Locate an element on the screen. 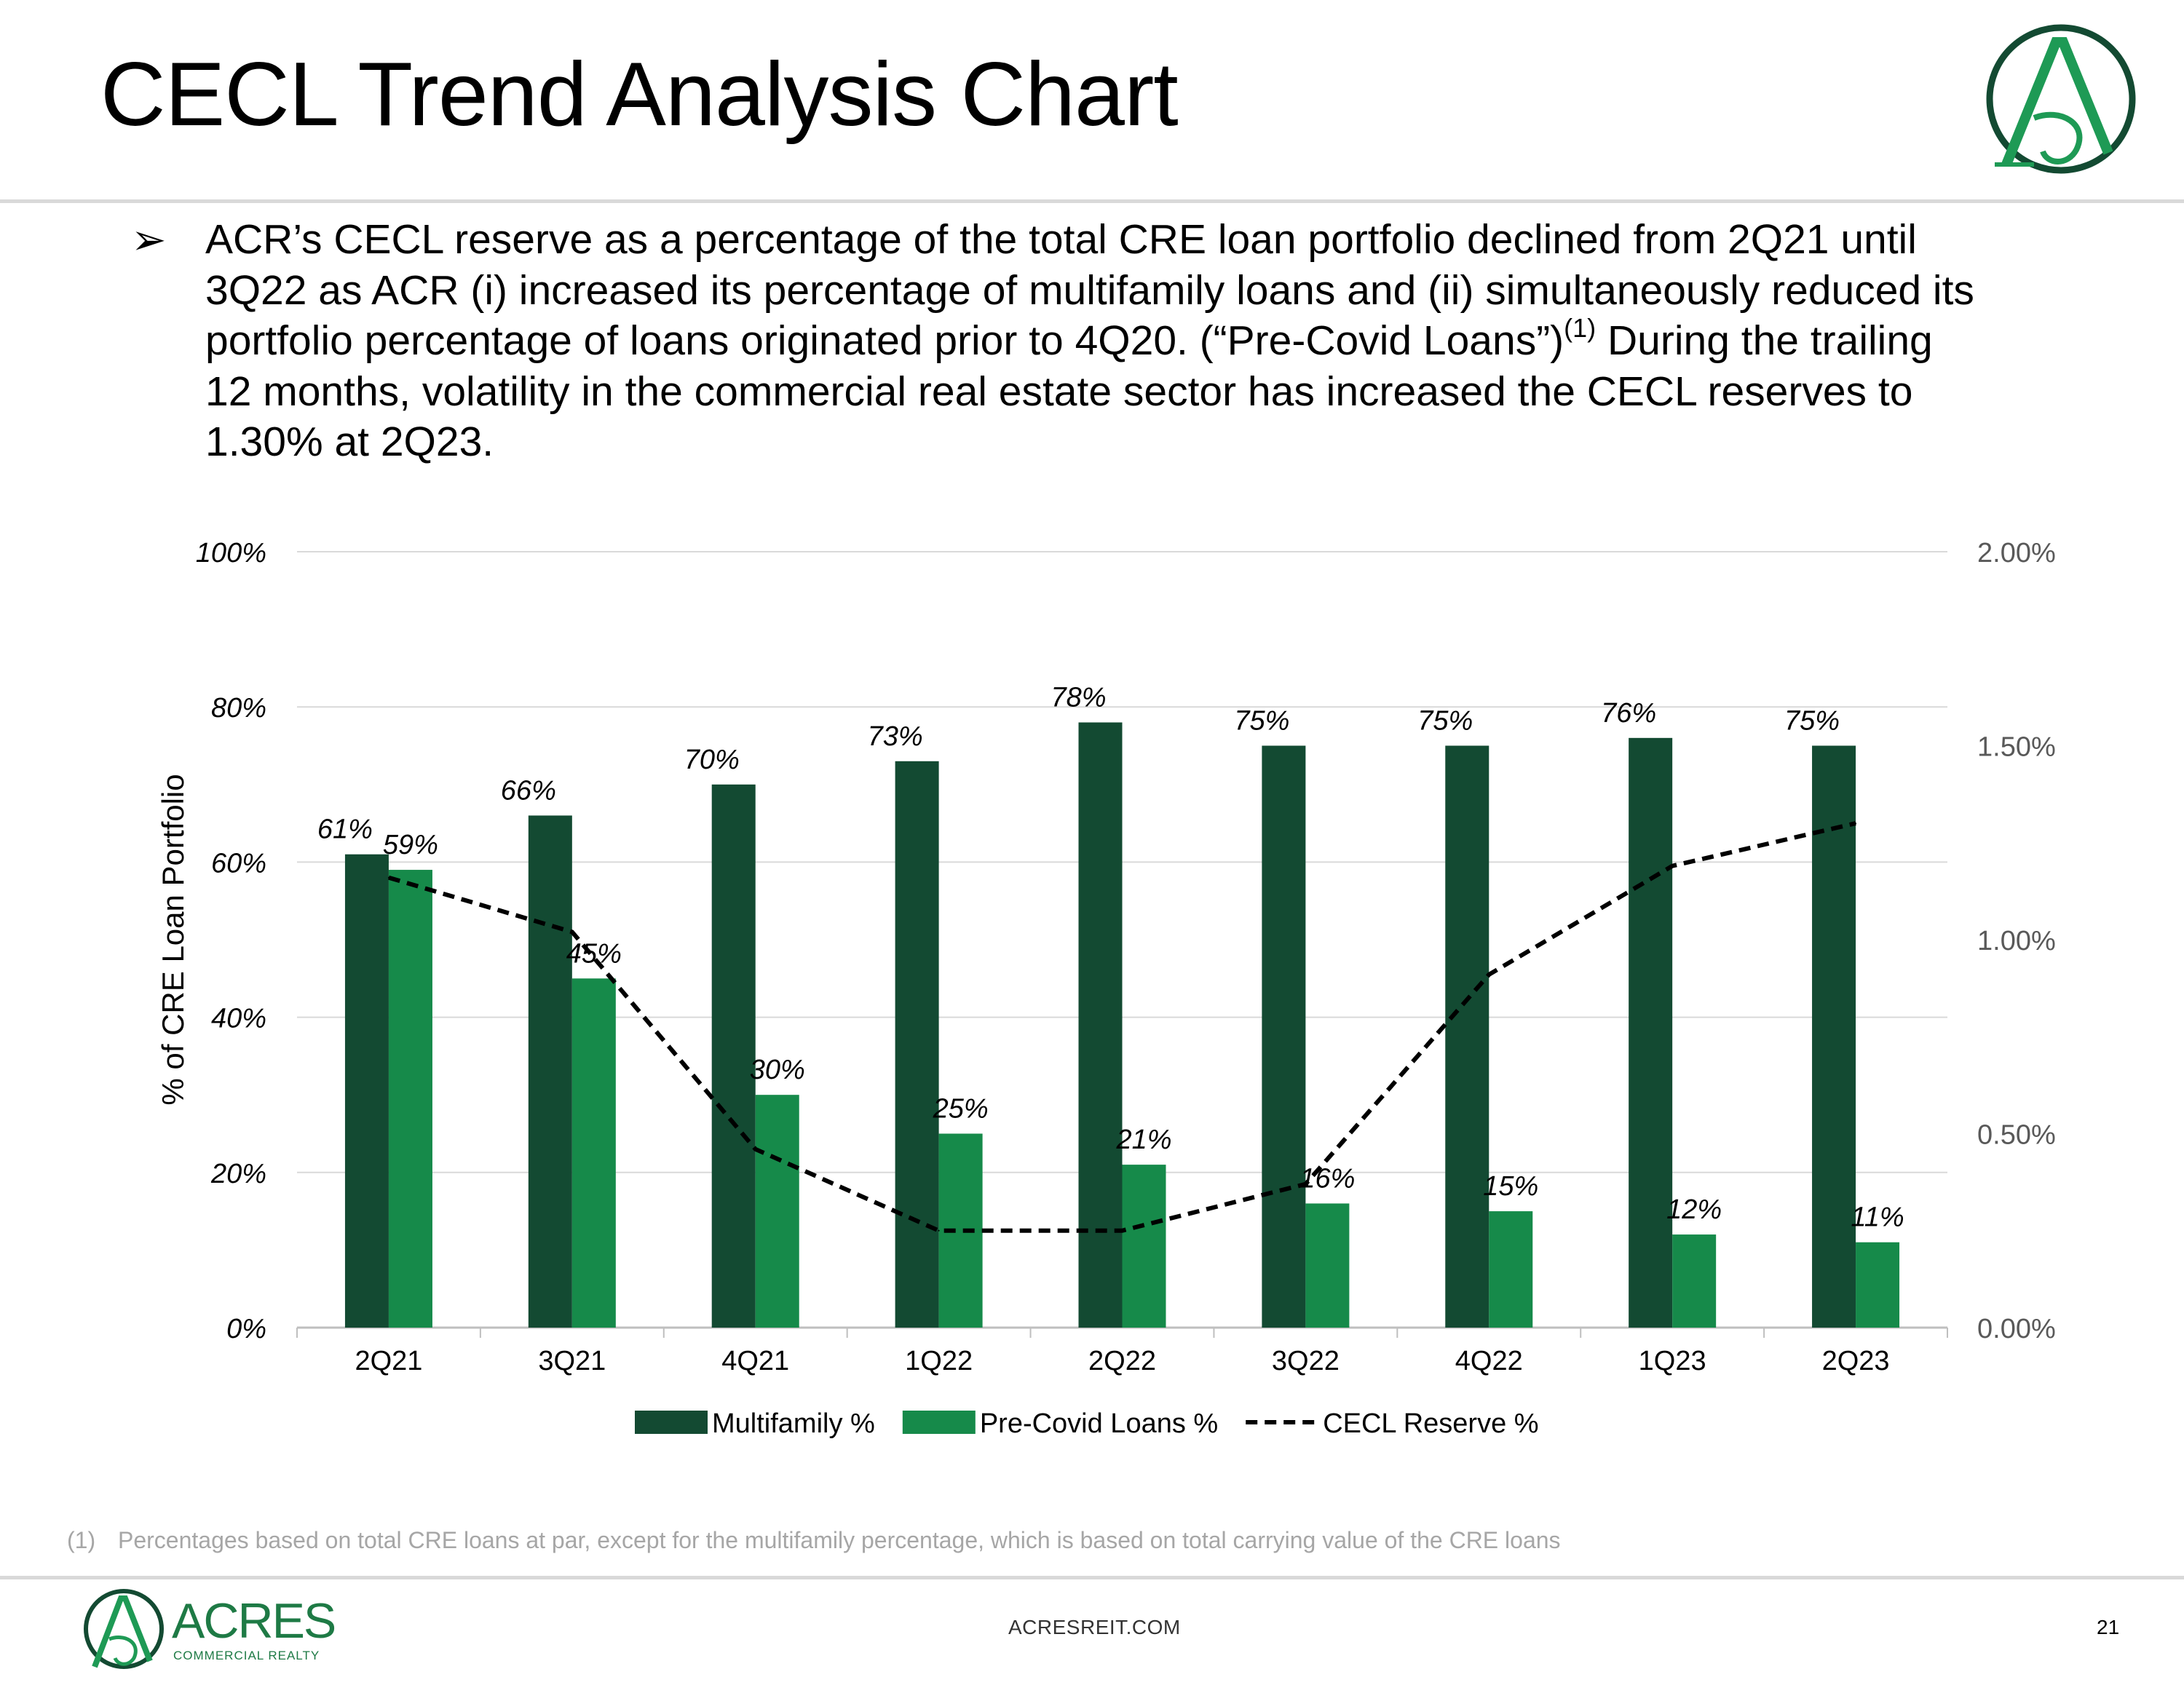 The width and height of the screenshot is (2184, 1685). acres-footer-logo: ACRES COMMERCIAL REALTY is located at coordinates (210, 1629).